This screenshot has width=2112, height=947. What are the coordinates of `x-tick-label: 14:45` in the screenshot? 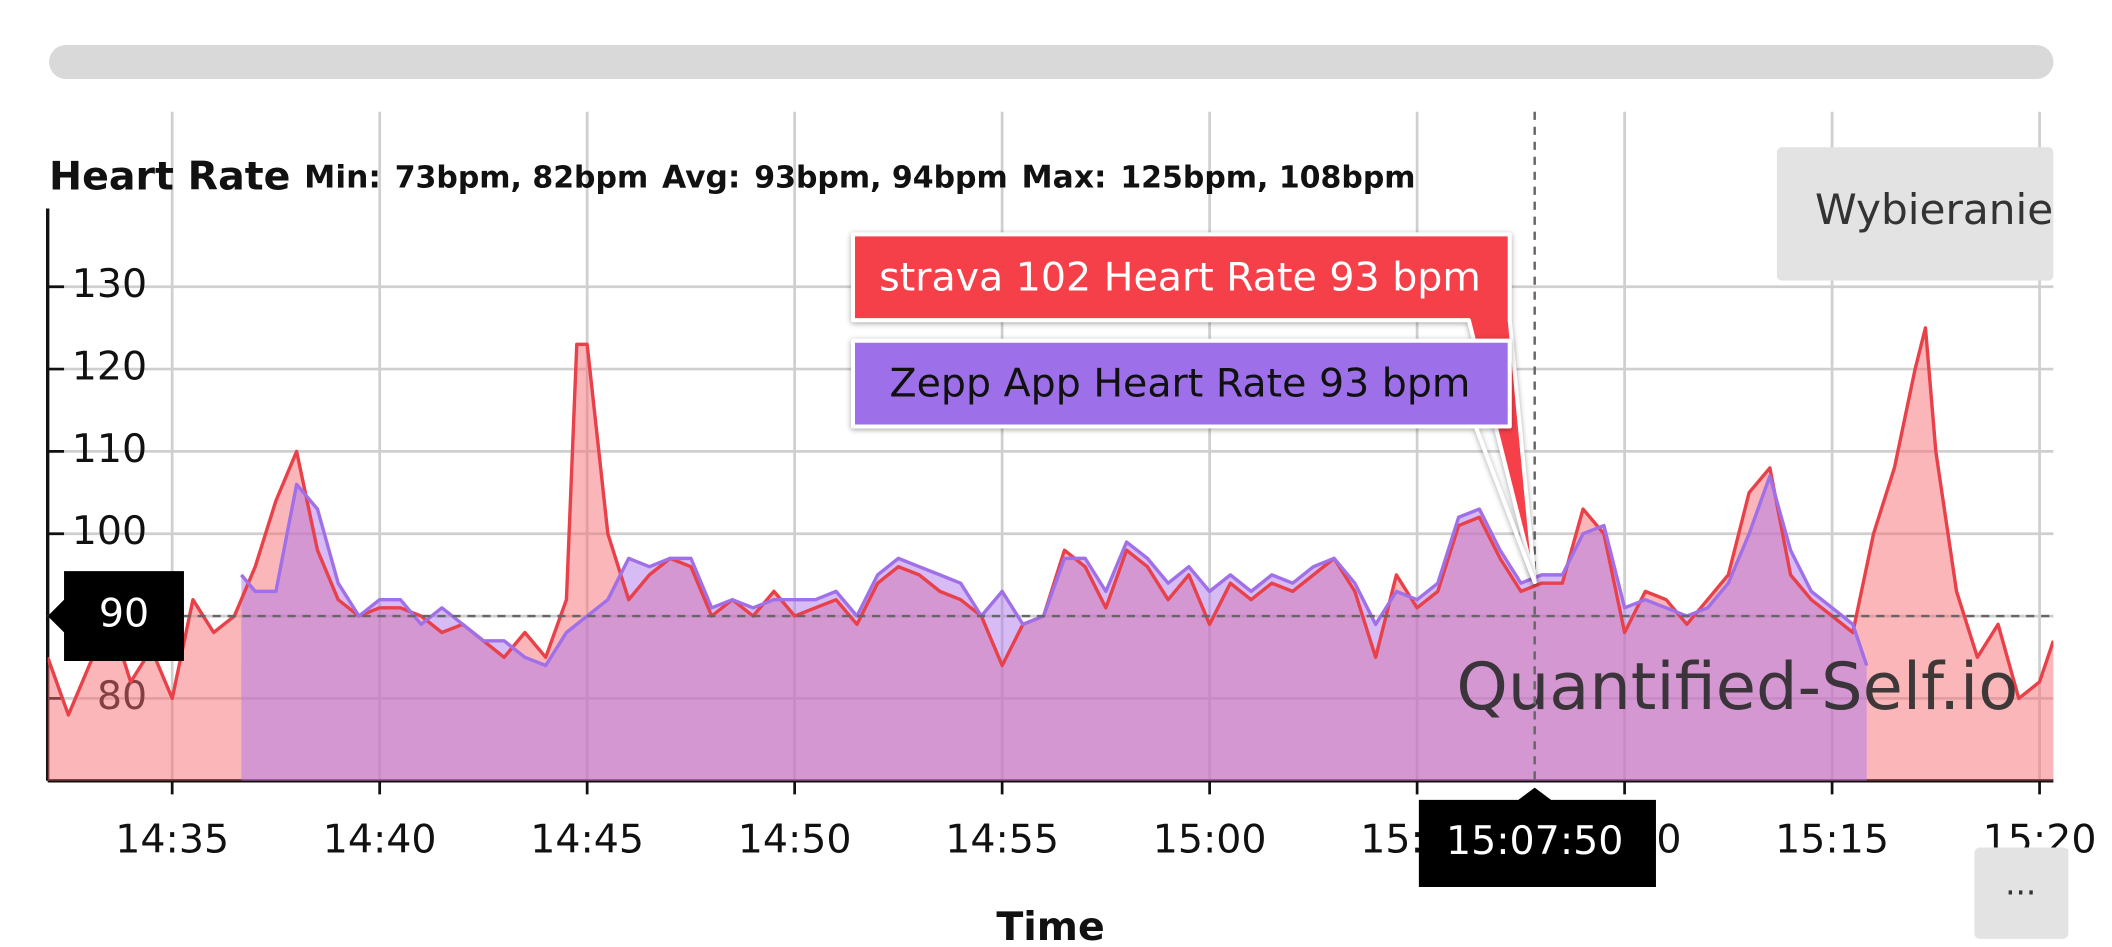 It's located at (587, 840).